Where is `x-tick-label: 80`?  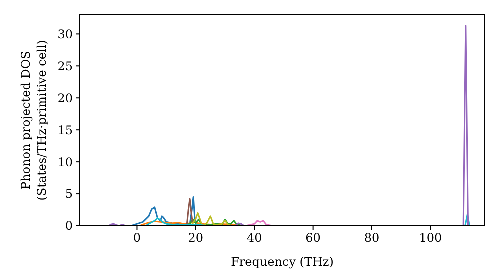
x-tick-label: 80 is located at coordinates (372, 238).